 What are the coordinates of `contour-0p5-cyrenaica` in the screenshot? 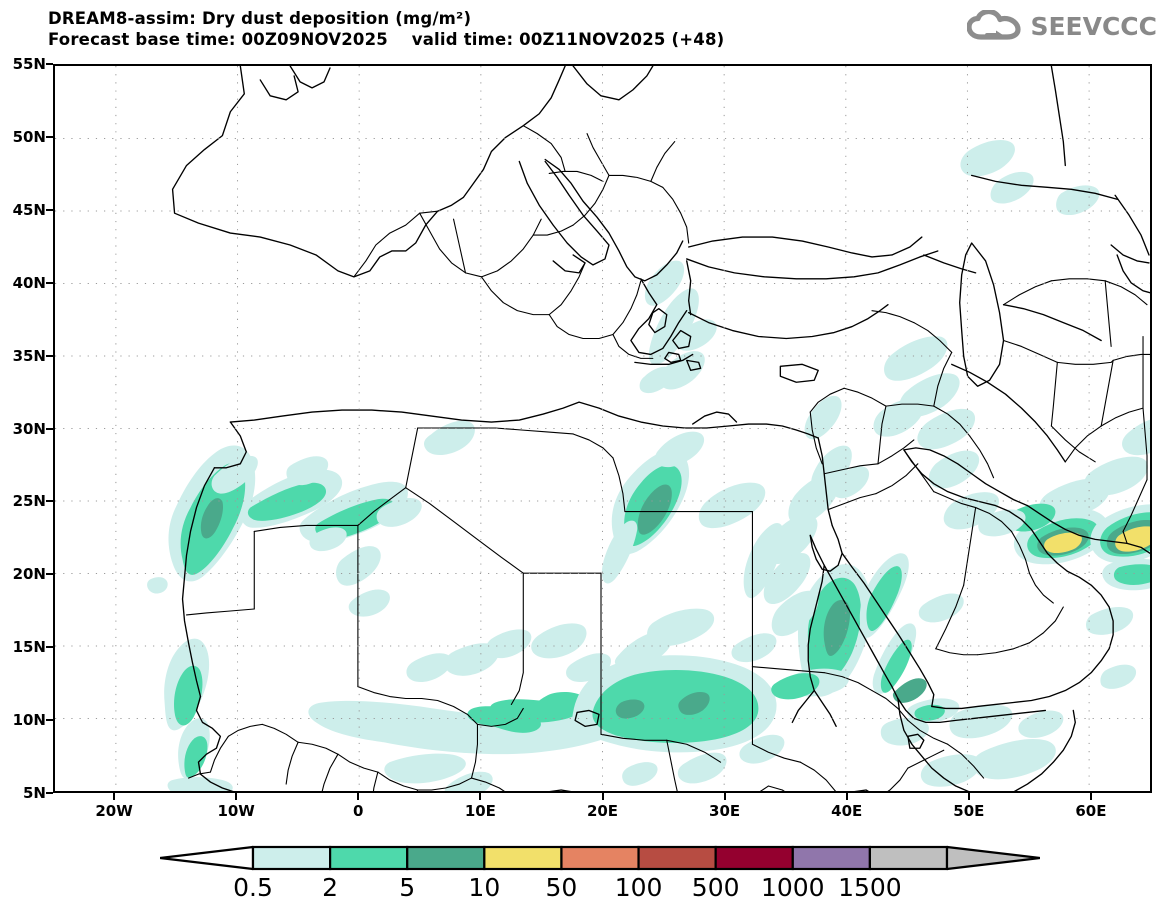 It's located at (732, 505).